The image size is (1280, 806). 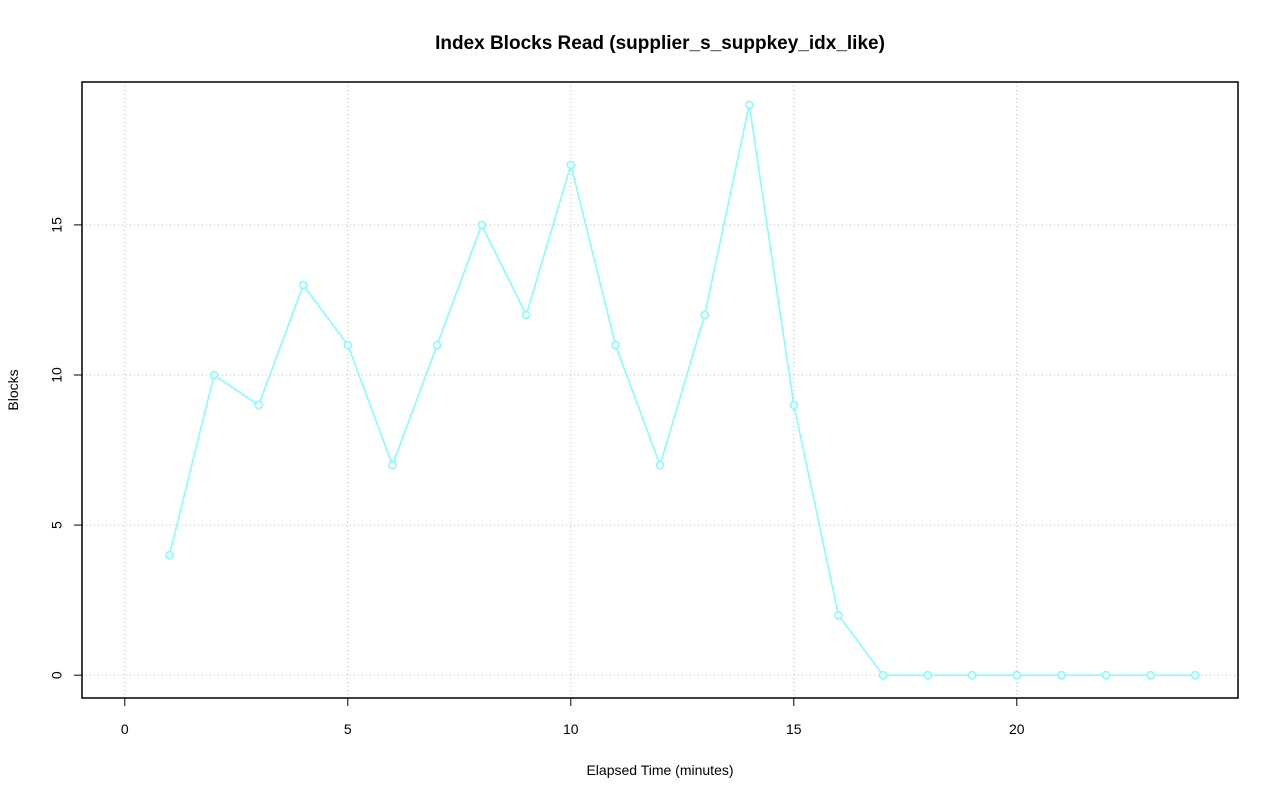 I want to click on x-tick-label: 0, so click(x=125, y=729).